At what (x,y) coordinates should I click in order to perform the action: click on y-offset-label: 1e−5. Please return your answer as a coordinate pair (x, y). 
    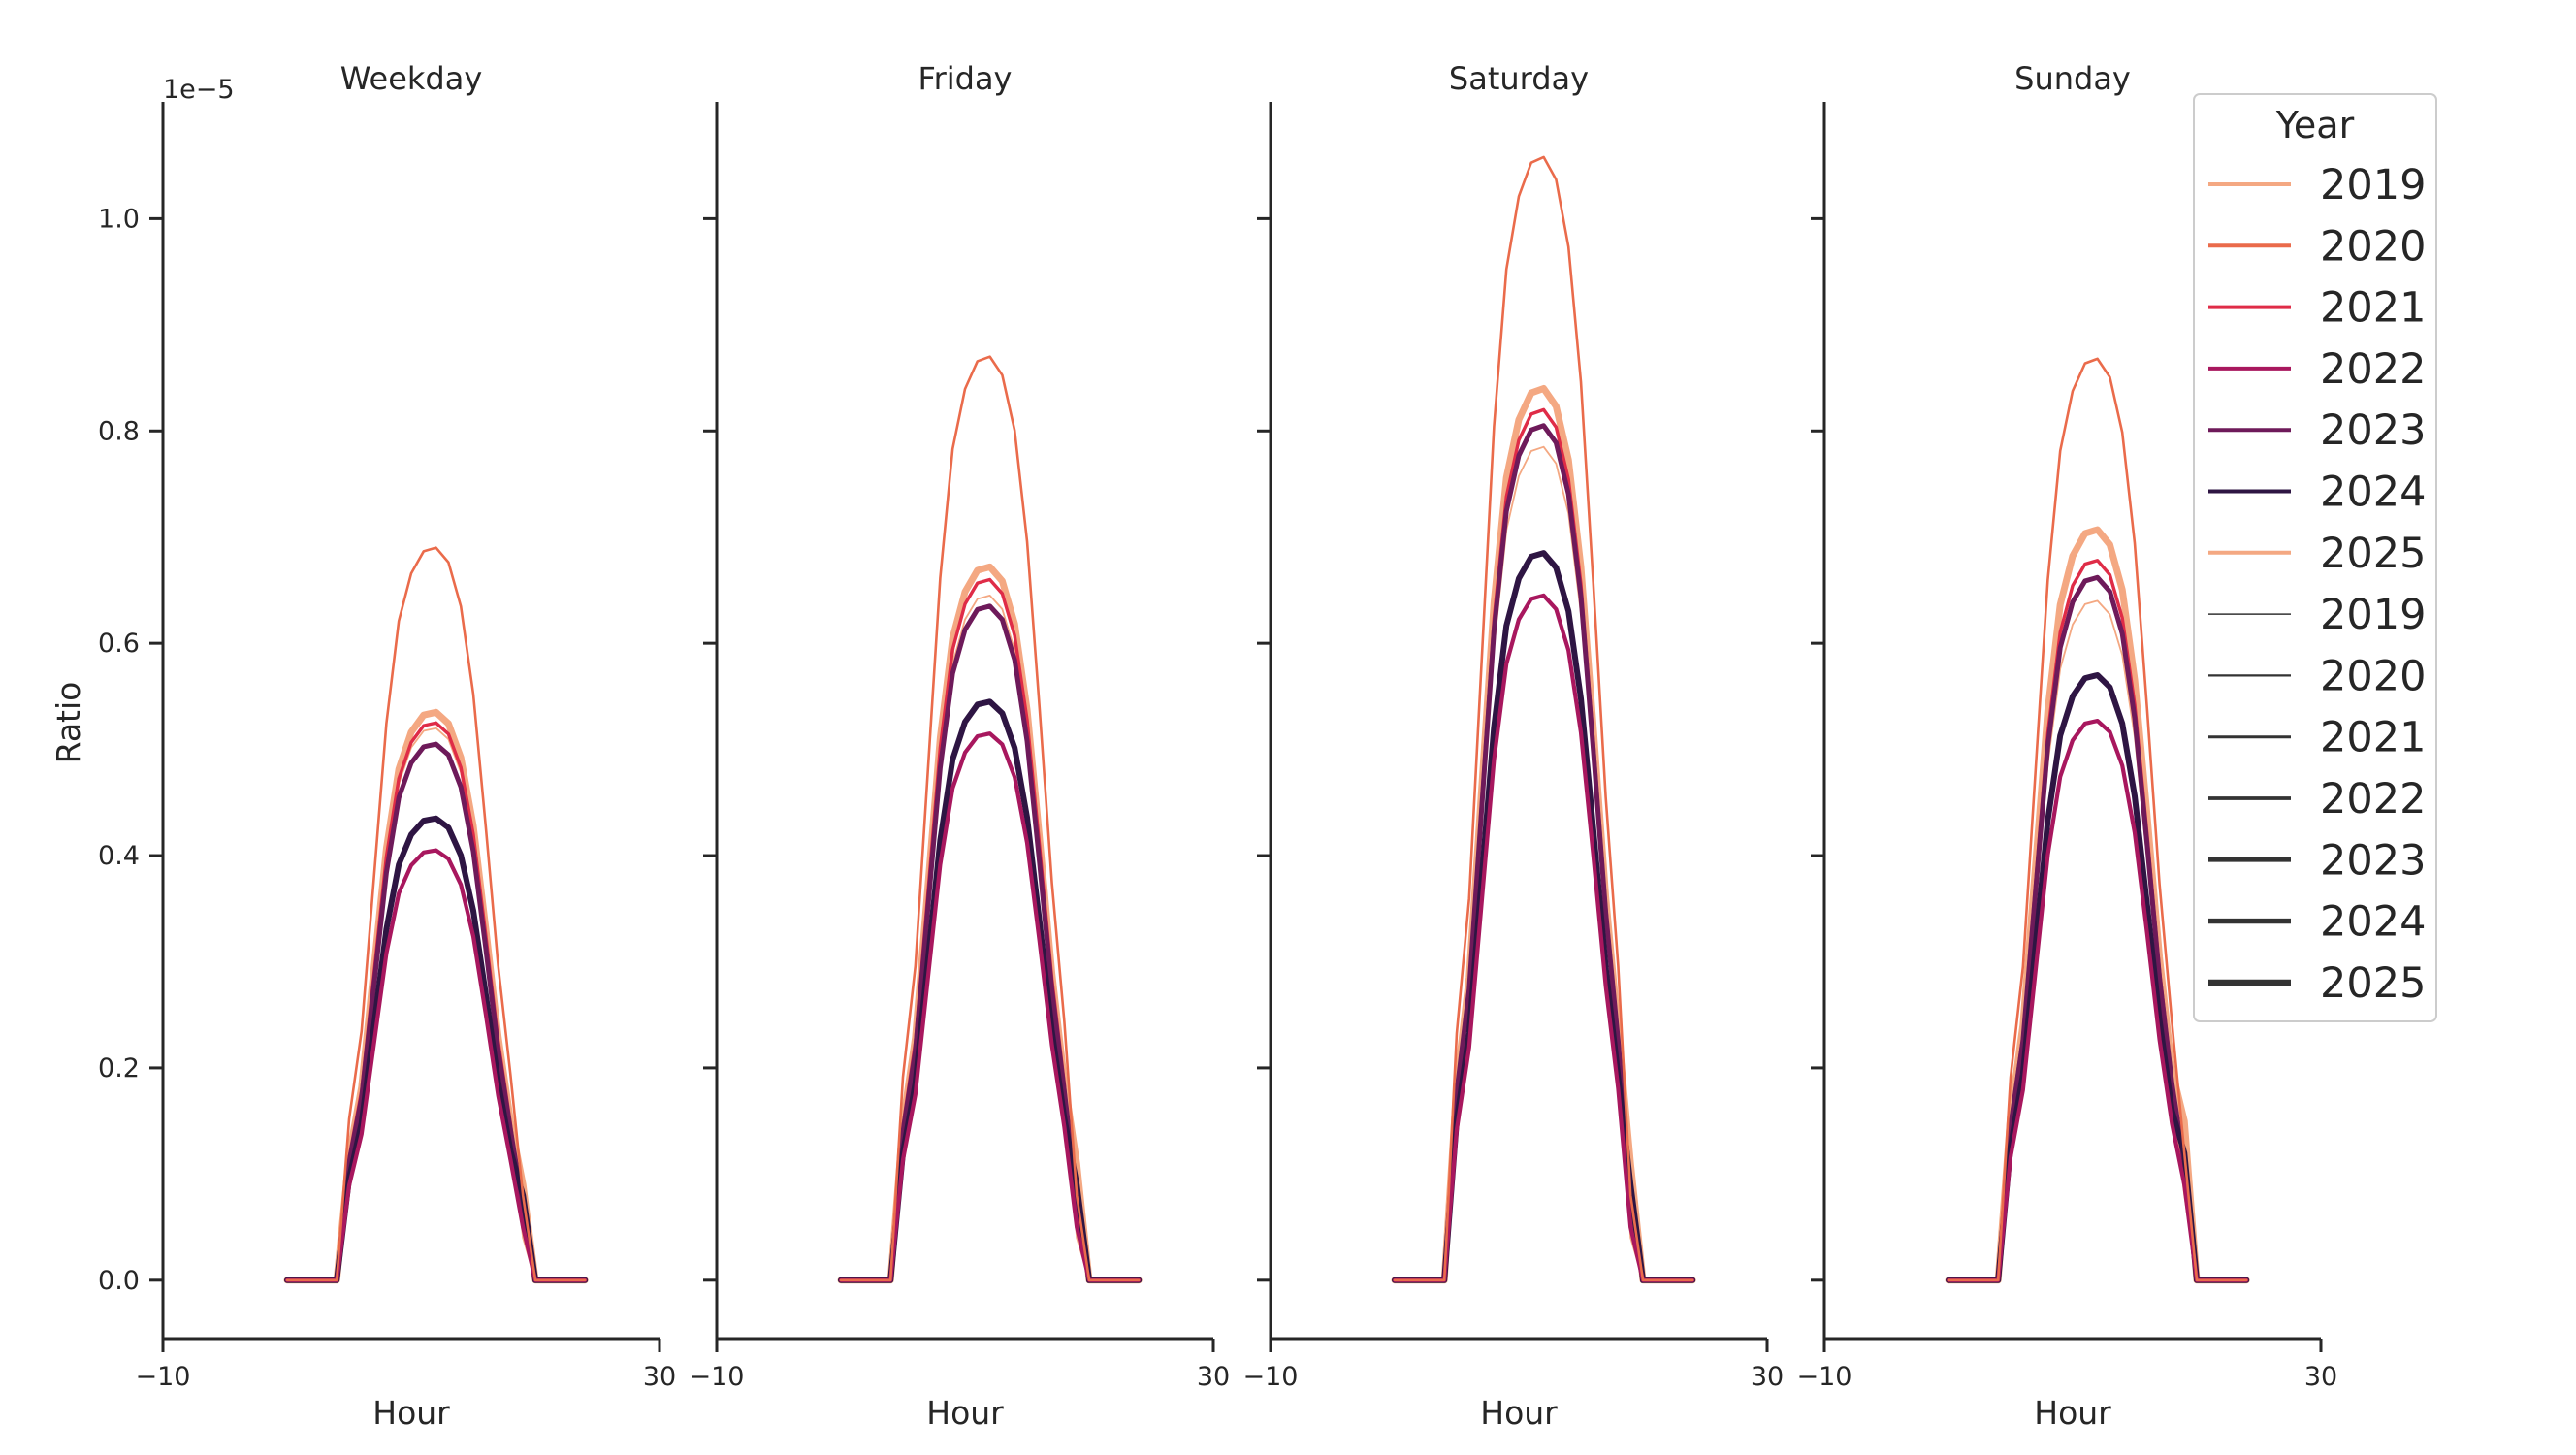
    Looking at the image, I should click on (199, 90).